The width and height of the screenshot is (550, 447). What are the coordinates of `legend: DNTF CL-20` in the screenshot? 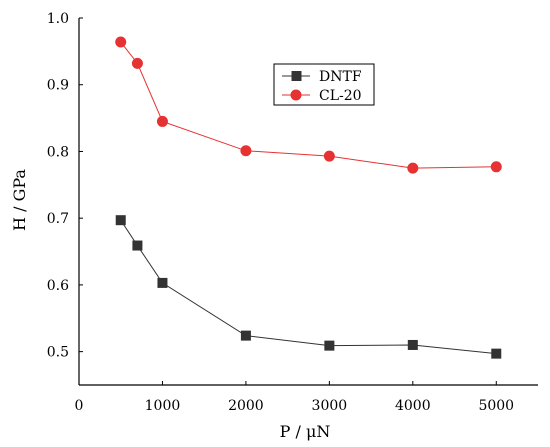 It's located at (324, 84).